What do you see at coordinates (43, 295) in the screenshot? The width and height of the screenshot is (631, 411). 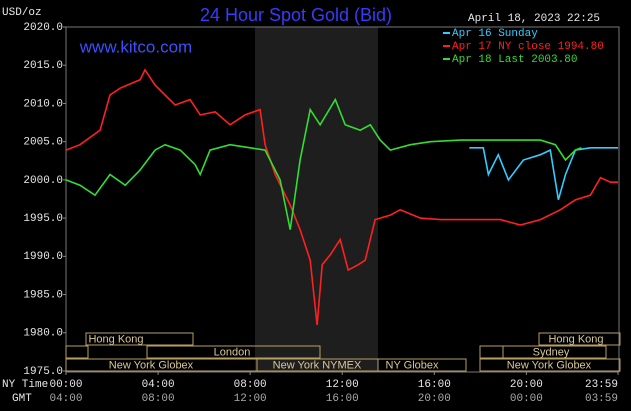 I see `y-tick-label: 1985.0` at bounding box center [43, 295].